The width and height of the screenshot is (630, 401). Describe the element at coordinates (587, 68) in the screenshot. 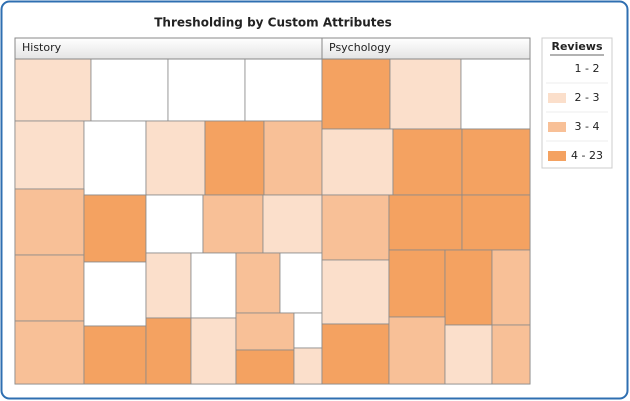

I see `legend-label: 1 - 2` at that location.